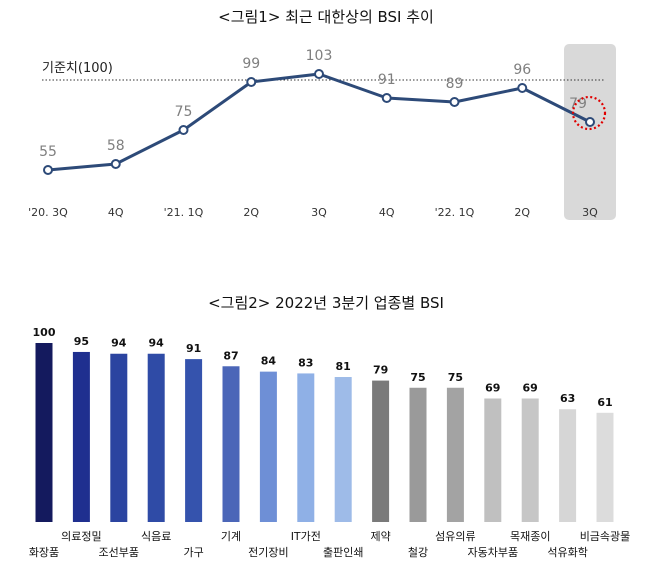  I want to click on bar-value-4: 91, so click(193, 348).